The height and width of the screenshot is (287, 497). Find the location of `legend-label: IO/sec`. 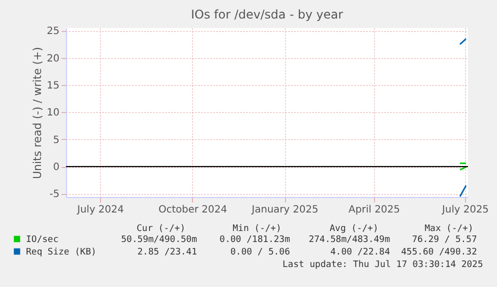

legend-label: IO/sec is located at coordinates (42, 240).